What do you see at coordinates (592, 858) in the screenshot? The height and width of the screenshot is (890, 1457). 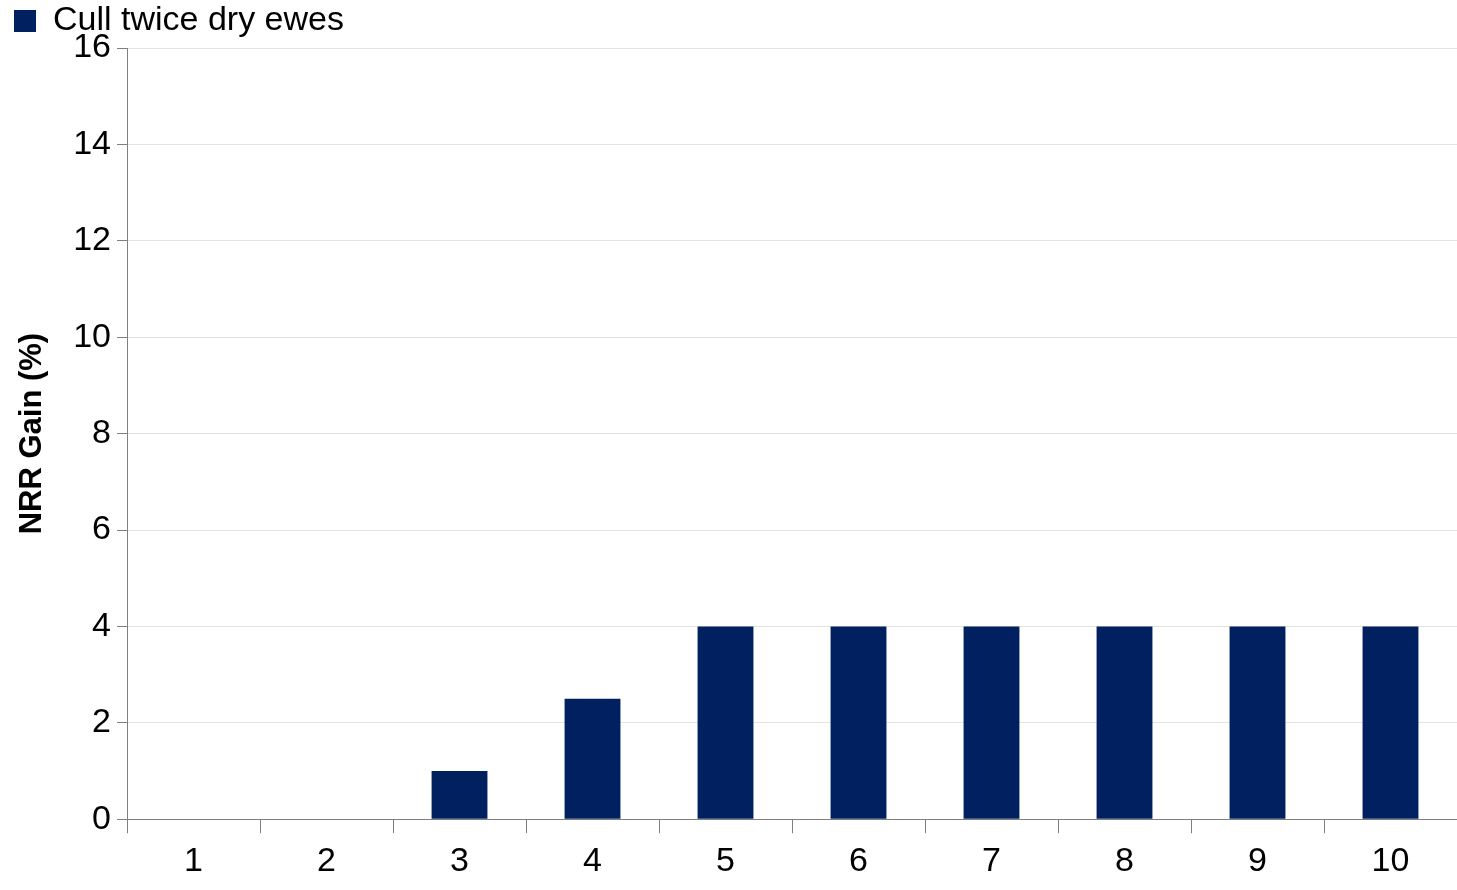 I see `x-tick-label: 4` at bounding box center [592, 858].